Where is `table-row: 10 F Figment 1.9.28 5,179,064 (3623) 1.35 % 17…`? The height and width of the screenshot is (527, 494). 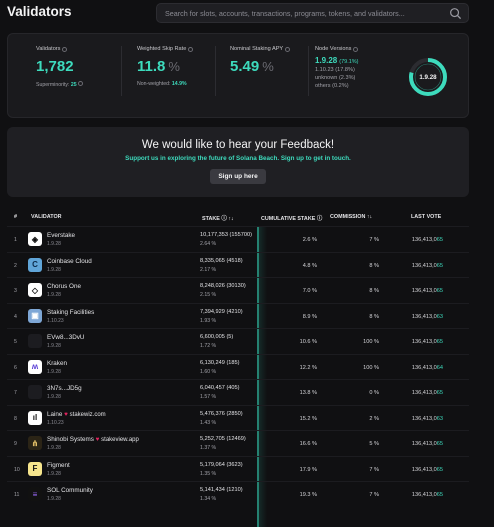
table-row: 10 F Figment 1.9.28 5,179,064 (3623) 1.35 % 17… is located at coordinates (238, 468).